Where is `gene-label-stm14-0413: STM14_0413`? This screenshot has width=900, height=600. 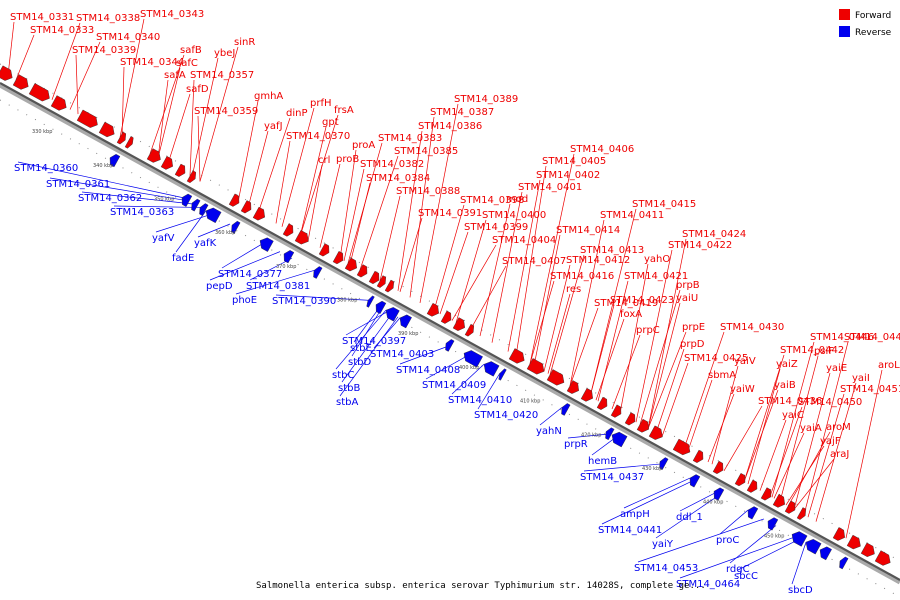 gene-label-stm14-0413: STM14_0413 is located at coordinates (612, 250).